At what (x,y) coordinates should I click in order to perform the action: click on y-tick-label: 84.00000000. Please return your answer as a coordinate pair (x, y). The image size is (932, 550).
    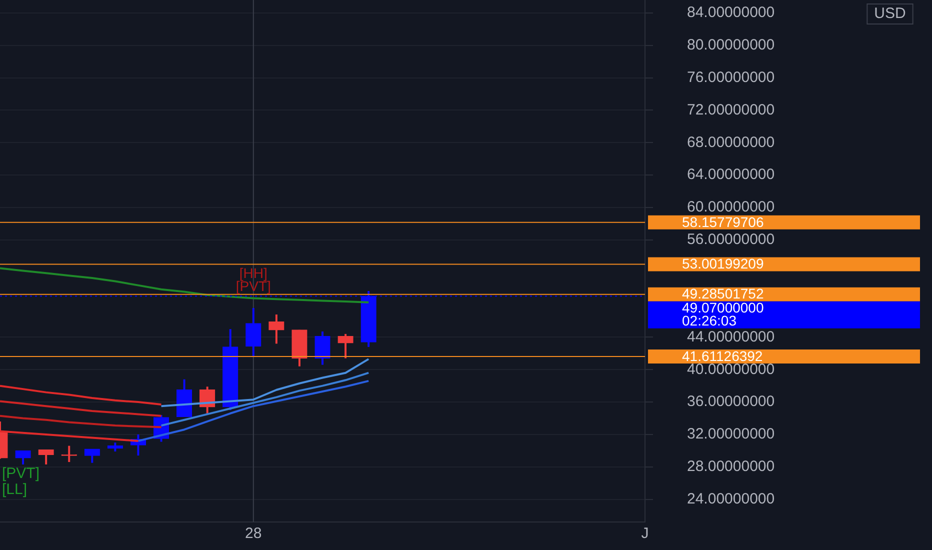
    Looking at the image, I should click on (731, 13).